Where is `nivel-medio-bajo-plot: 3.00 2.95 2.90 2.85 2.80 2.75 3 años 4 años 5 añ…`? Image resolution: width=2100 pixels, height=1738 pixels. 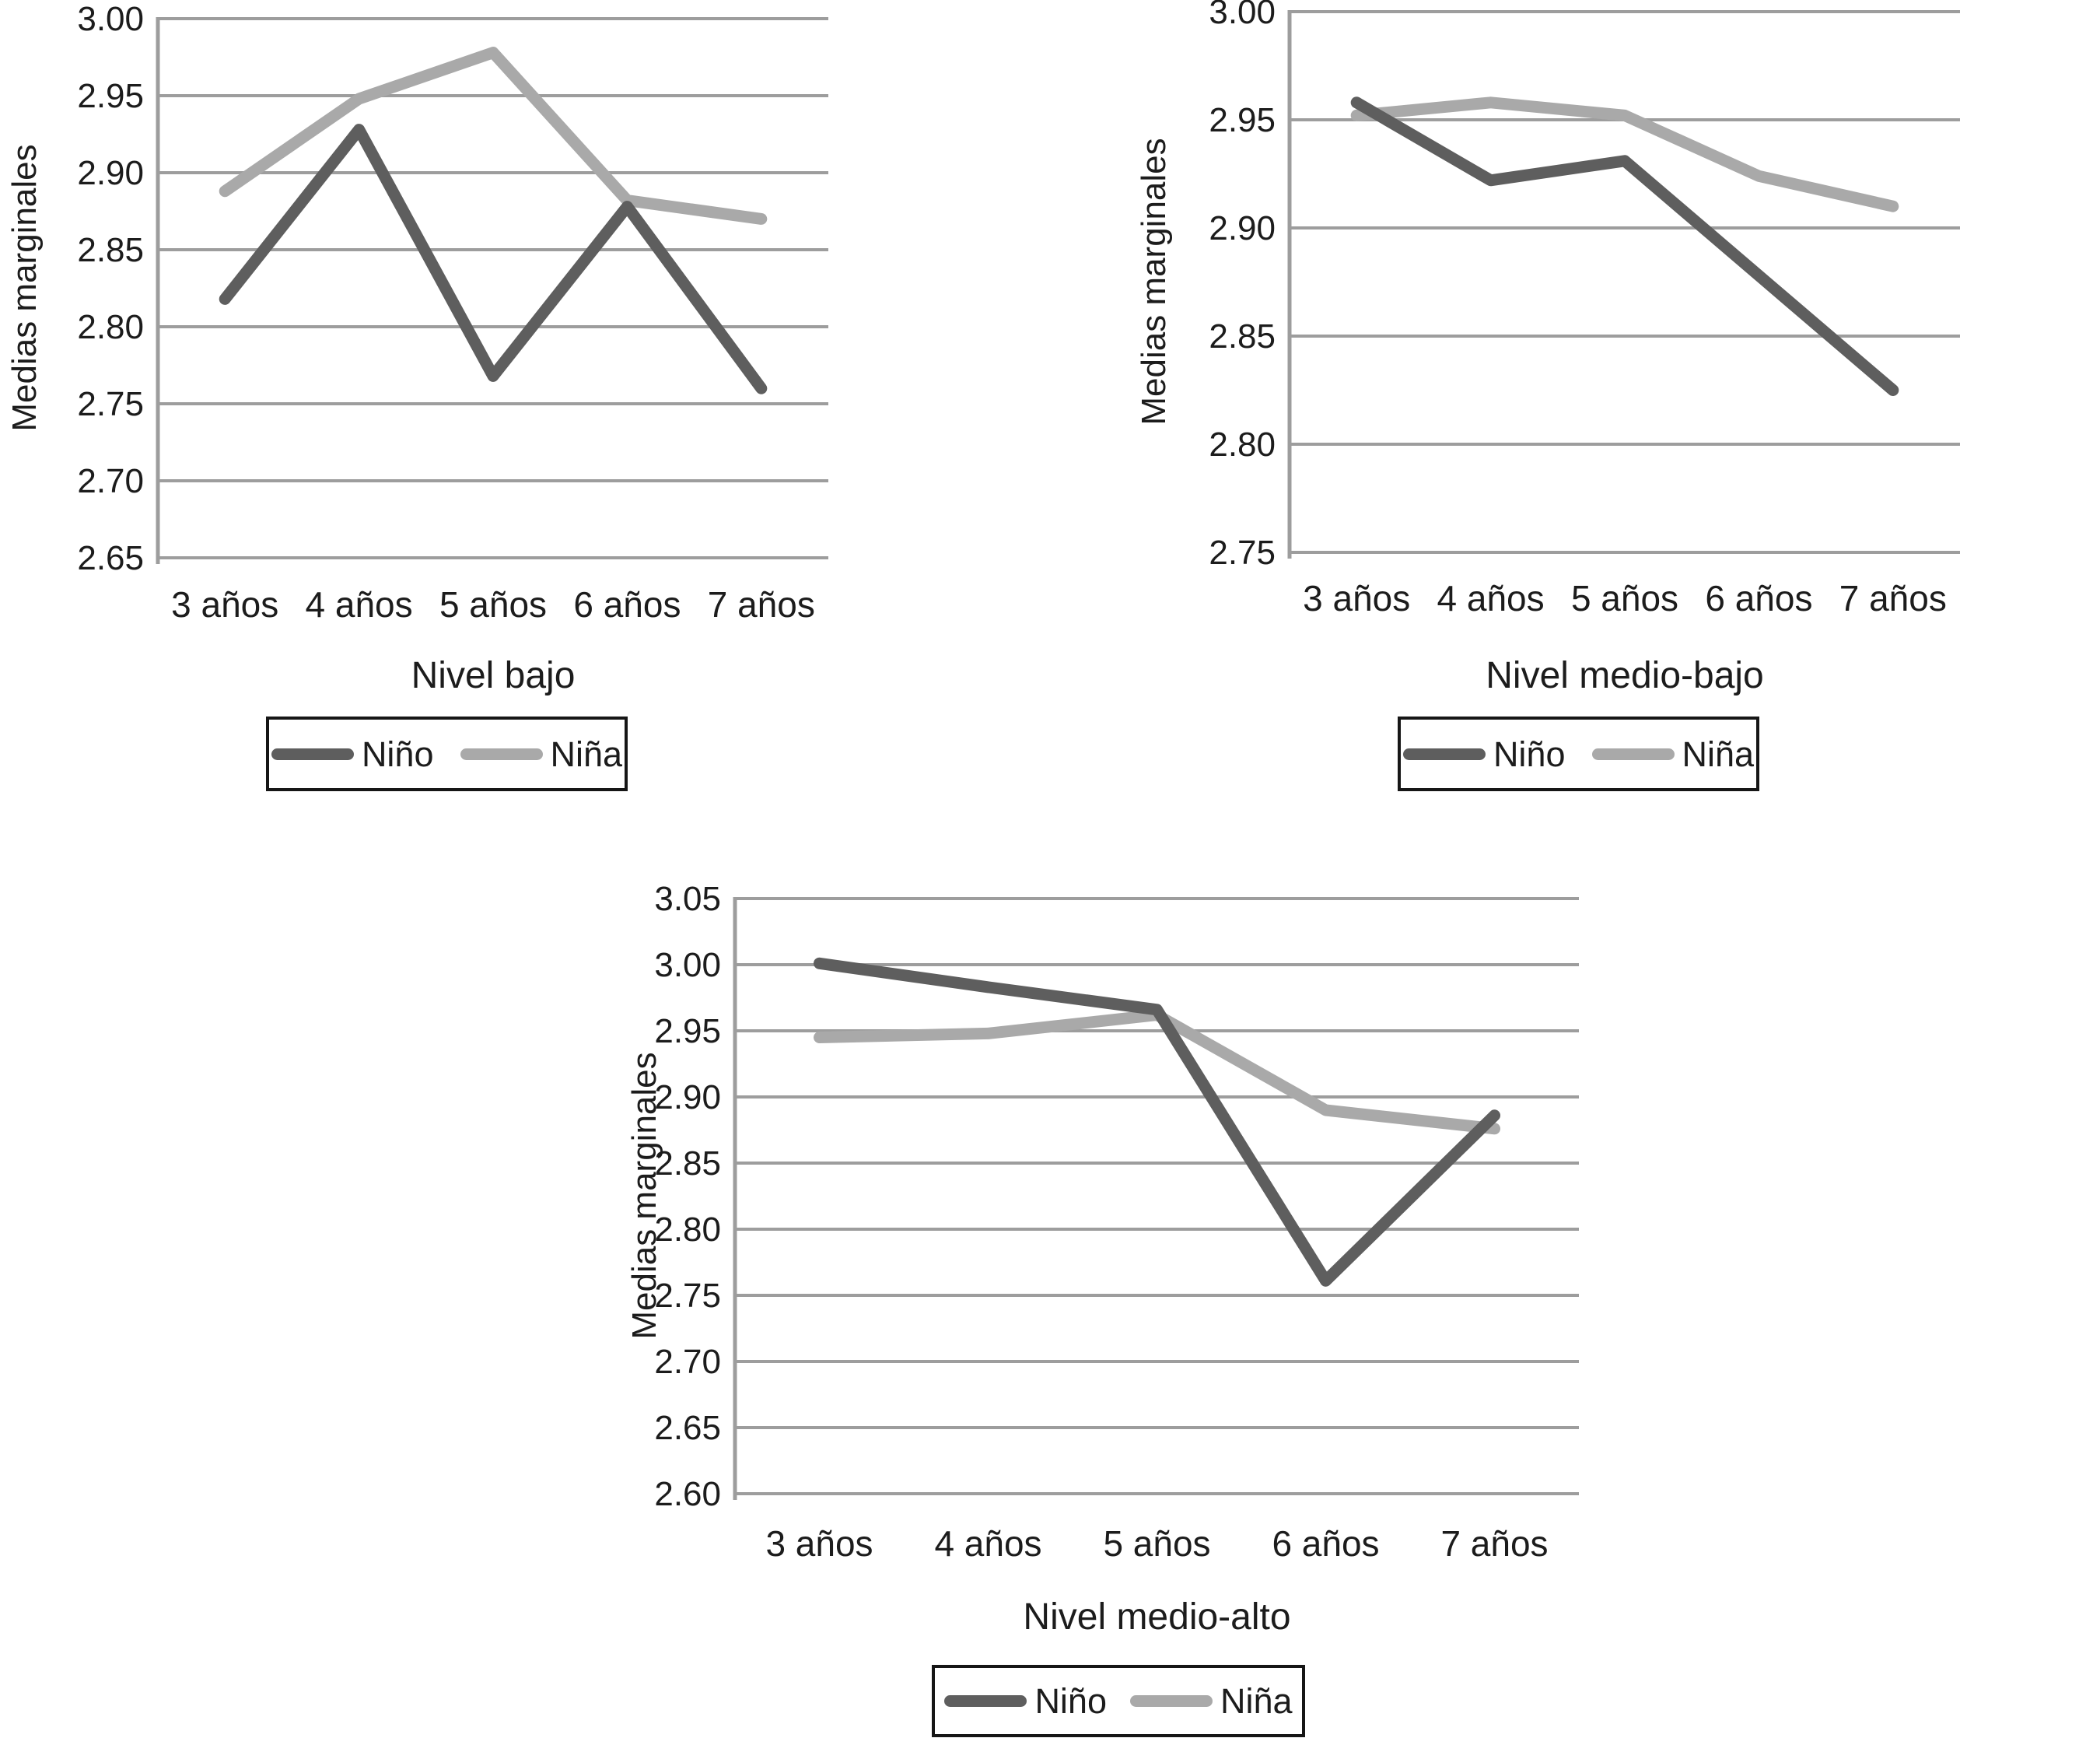
nivel-medio-bajo-plot: 3.00 2.95 2.90 2.85 2.80 2.75 3 años 4 años 5 añ… is located at coordinates (1548, 309).